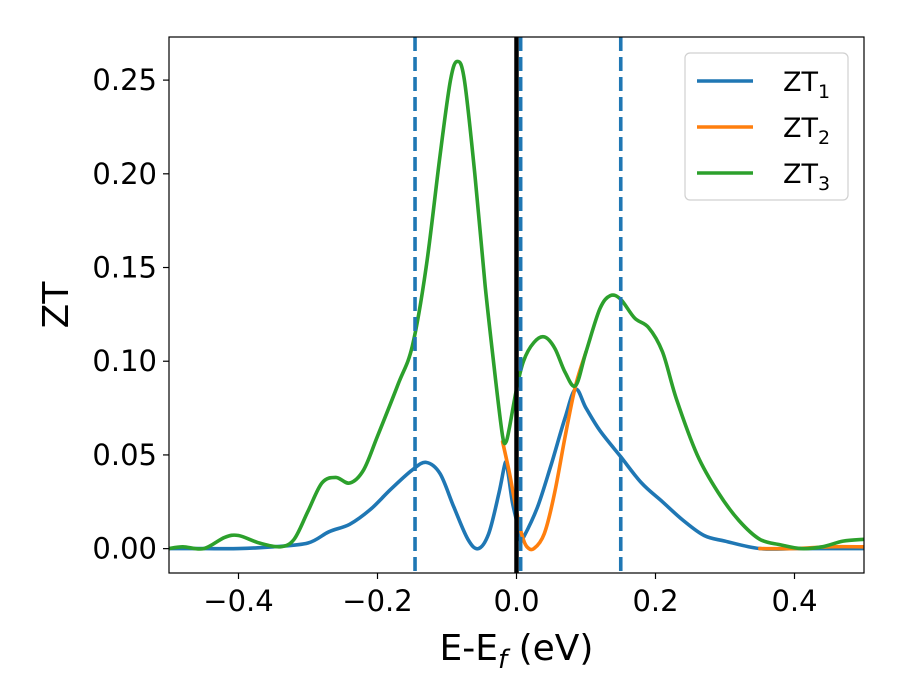 Image resolution: width=900 pixels, height=700 pixels. Describe the element at coordinates (124, 80) in the screenshot. I see `y-tick-label: 0.25` at that location.